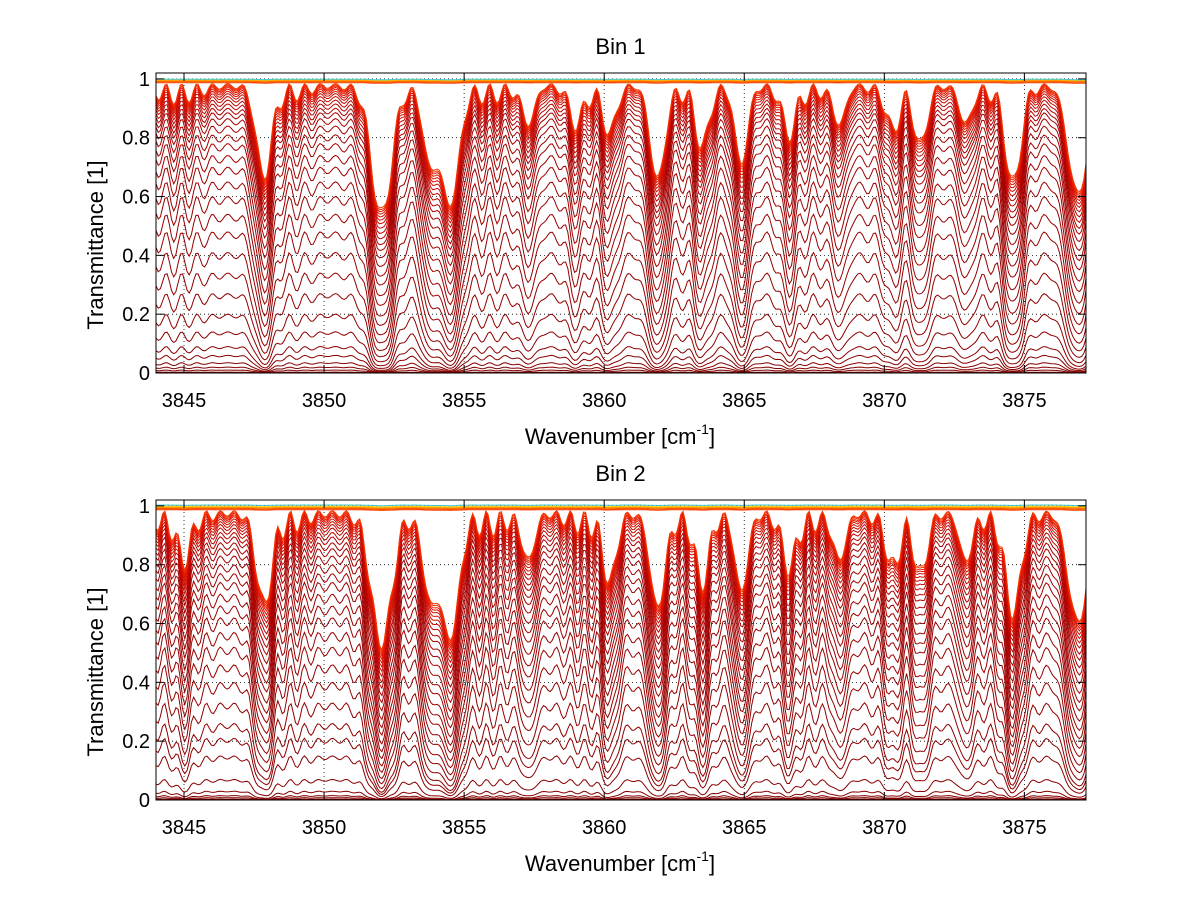 The image size is (1200, 901). I want to click on x-tick-label: 3875, so click(1024, 401).